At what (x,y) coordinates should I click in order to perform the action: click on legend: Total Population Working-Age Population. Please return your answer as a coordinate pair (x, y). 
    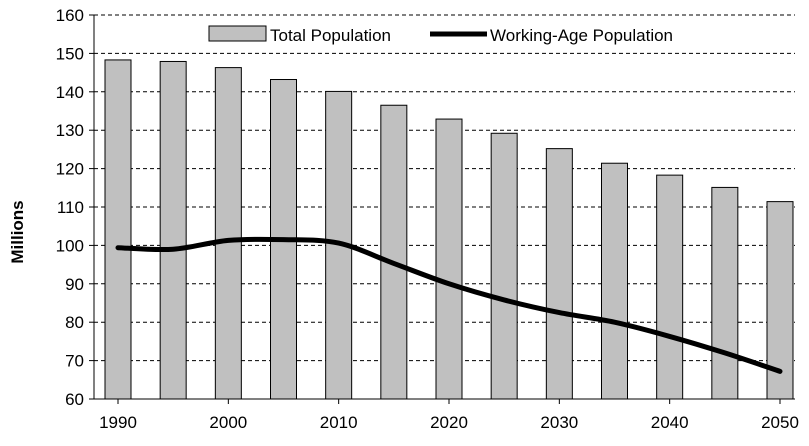
    Looking at the image, I should click on (440, 35).